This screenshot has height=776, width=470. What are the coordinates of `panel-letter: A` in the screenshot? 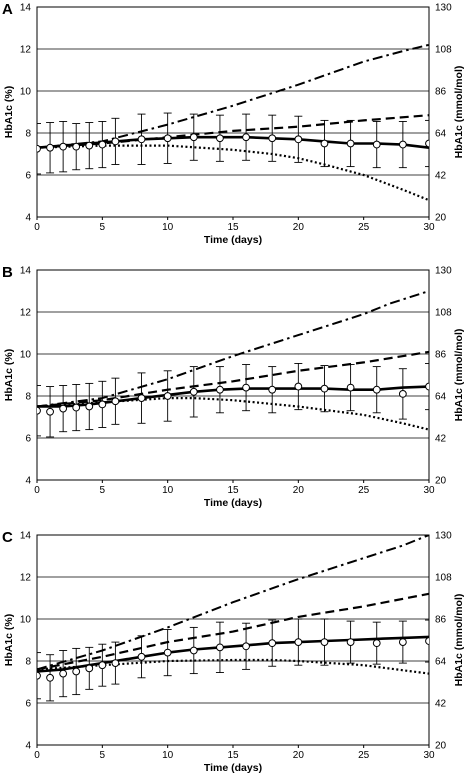 It's located at (7, 9).